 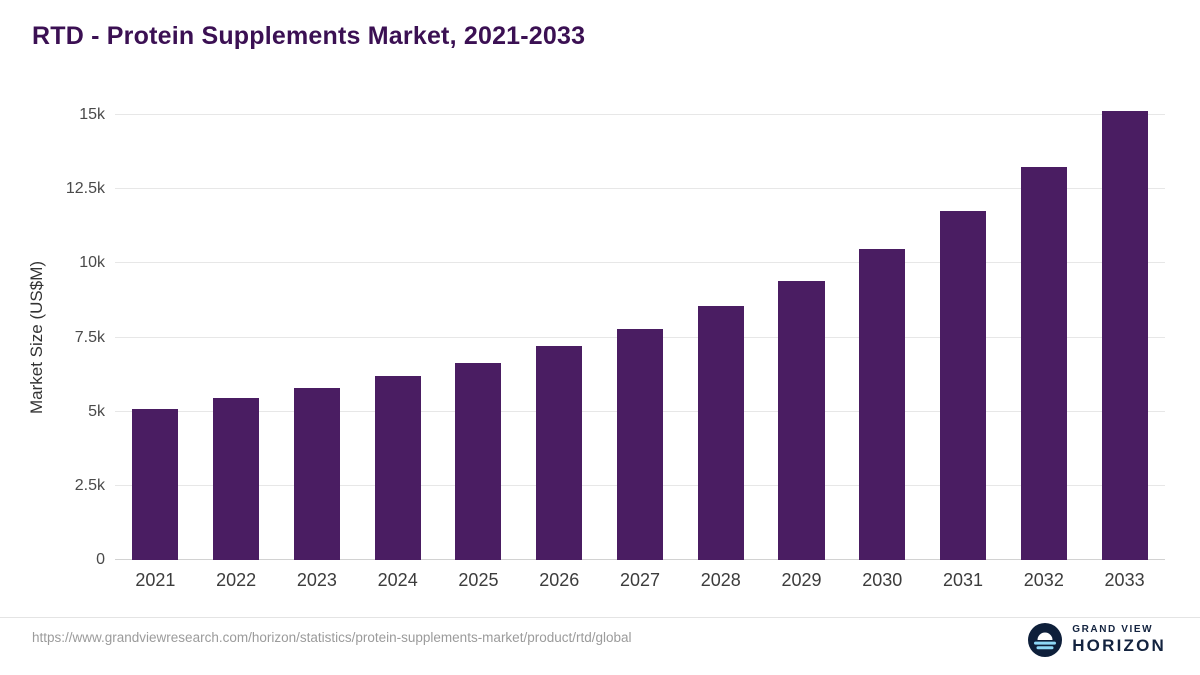 What do you see at coordinates (1113, 630) in the screenshot?
I see `brand-line1: GRAND VIEW` at bounding box center [1113, 630].